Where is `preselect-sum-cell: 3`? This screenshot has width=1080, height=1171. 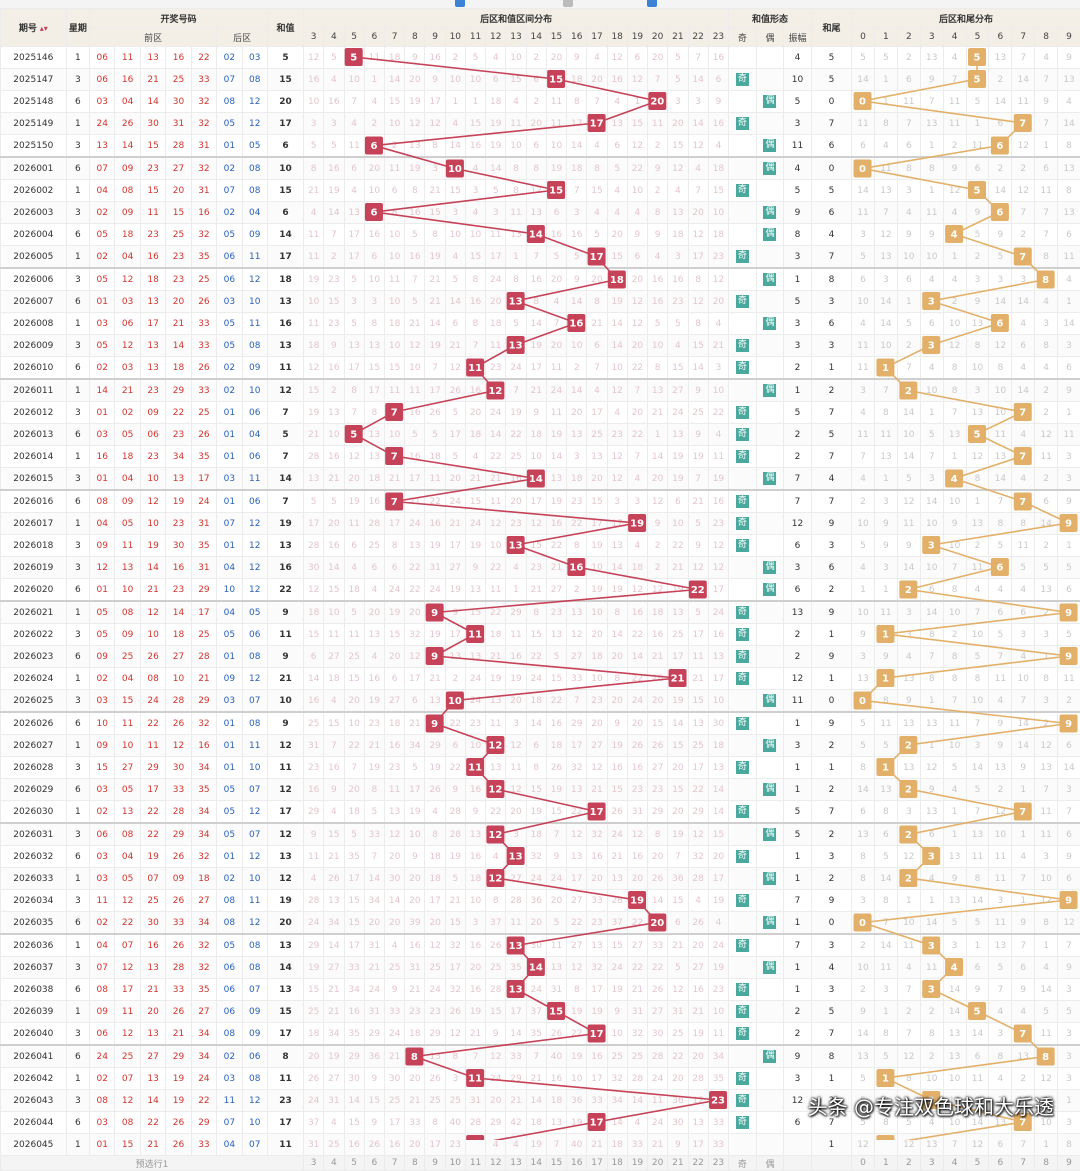 preselect-sum-cell: 3 is located at coordinates (314, 1163).